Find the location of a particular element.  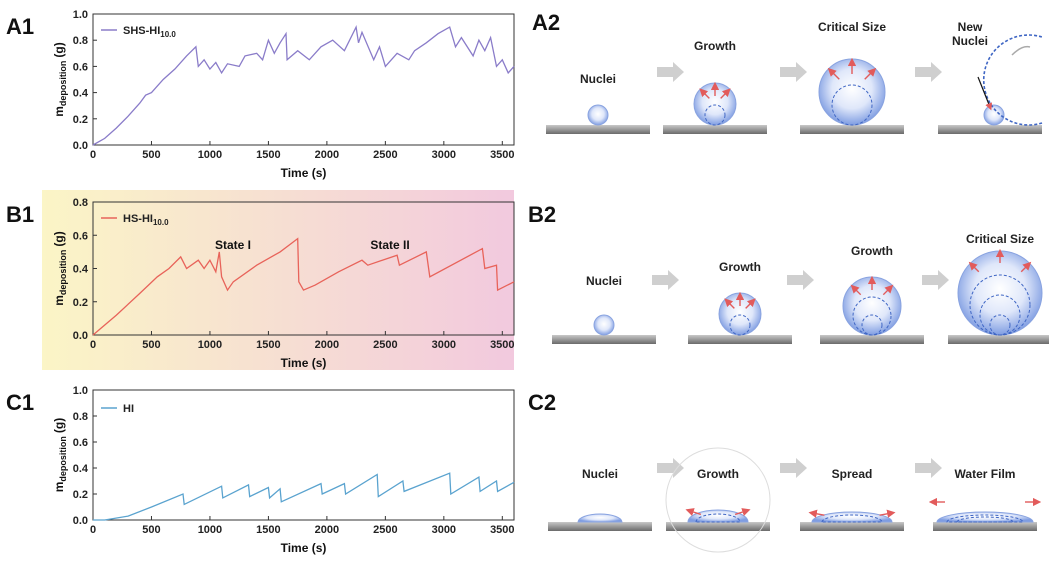

step-label: New Nuclei is located at coordinates (969, 34).